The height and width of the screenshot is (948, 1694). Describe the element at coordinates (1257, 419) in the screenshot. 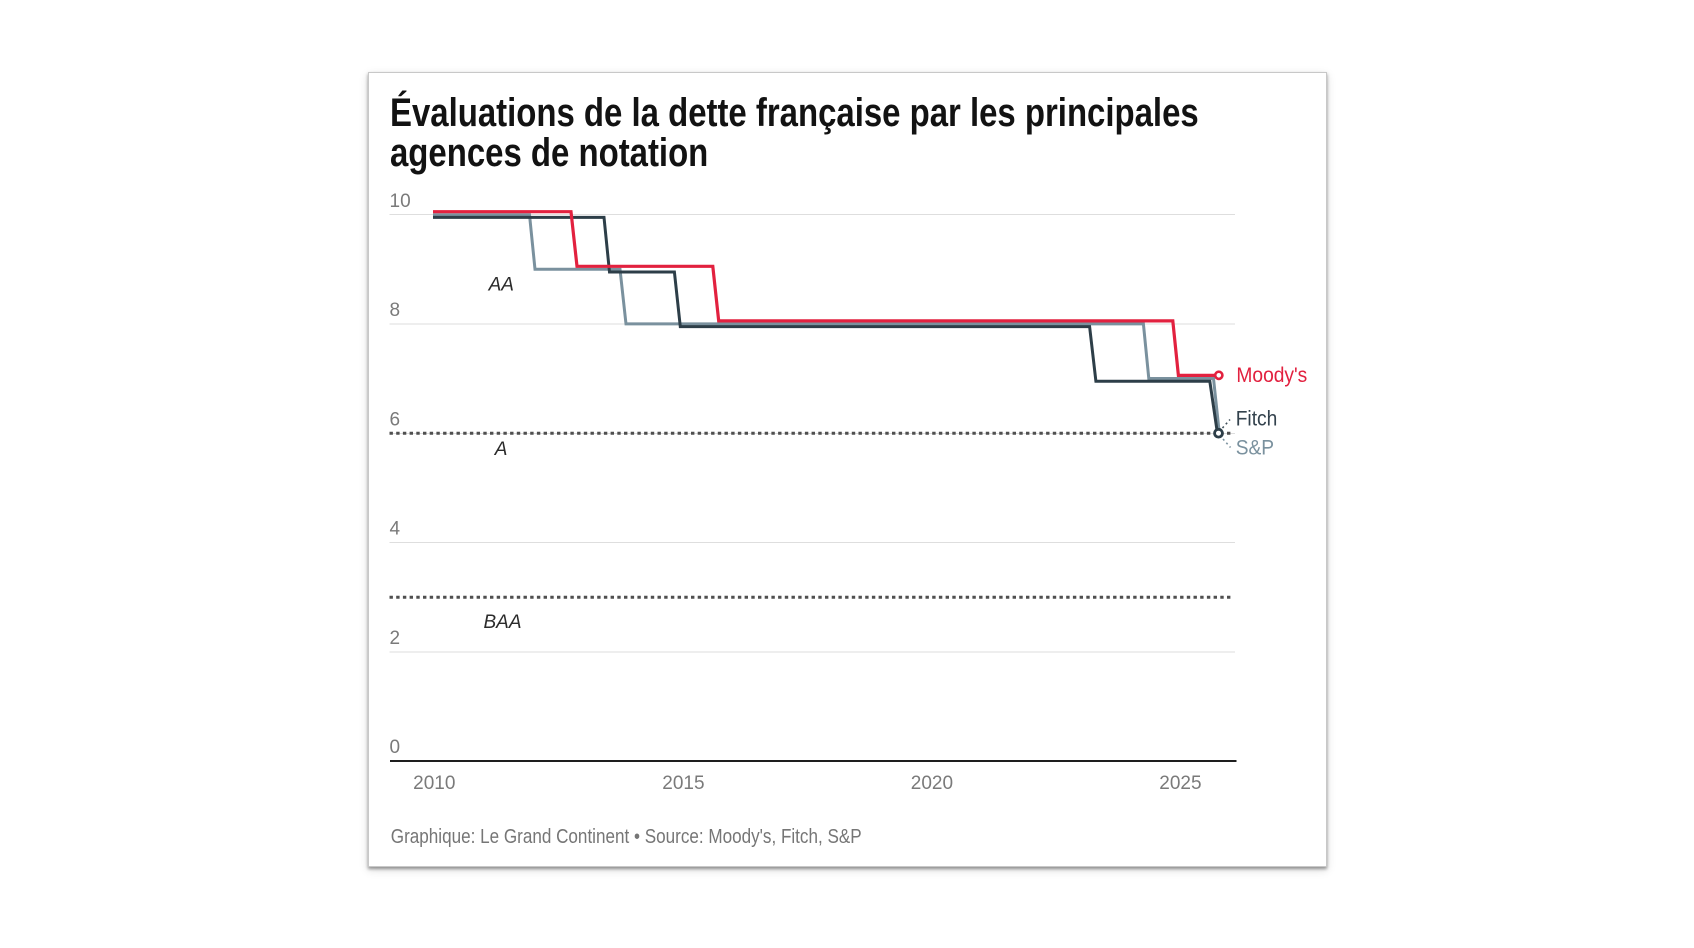

I see `svg-text: Fitch` at that location.